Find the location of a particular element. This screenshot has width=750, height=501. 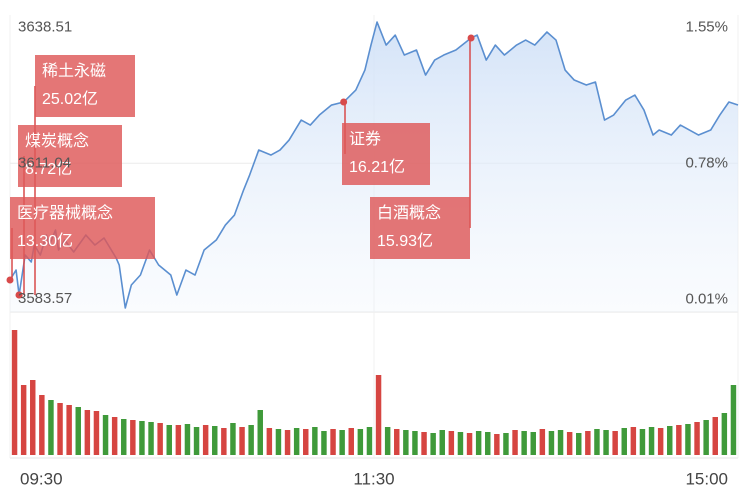

y2-tick-label: 0.01% is located at coordinates (706, 299).